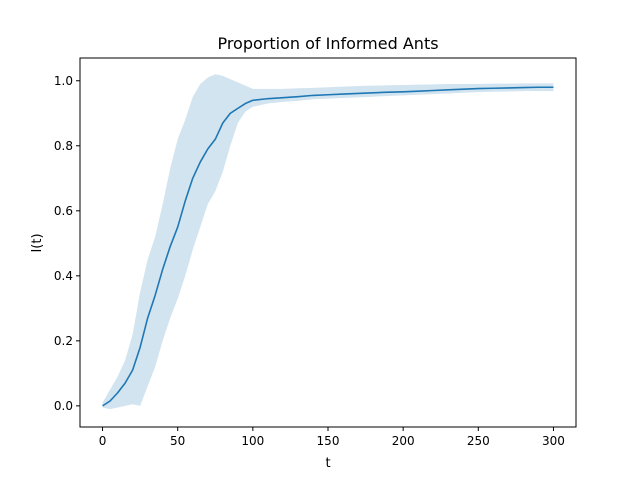 This screenshot has height=480, width=640. Describe the element at coordinates (103, 441) in the screenshot. I see `x-tick-label: 0` at that location.